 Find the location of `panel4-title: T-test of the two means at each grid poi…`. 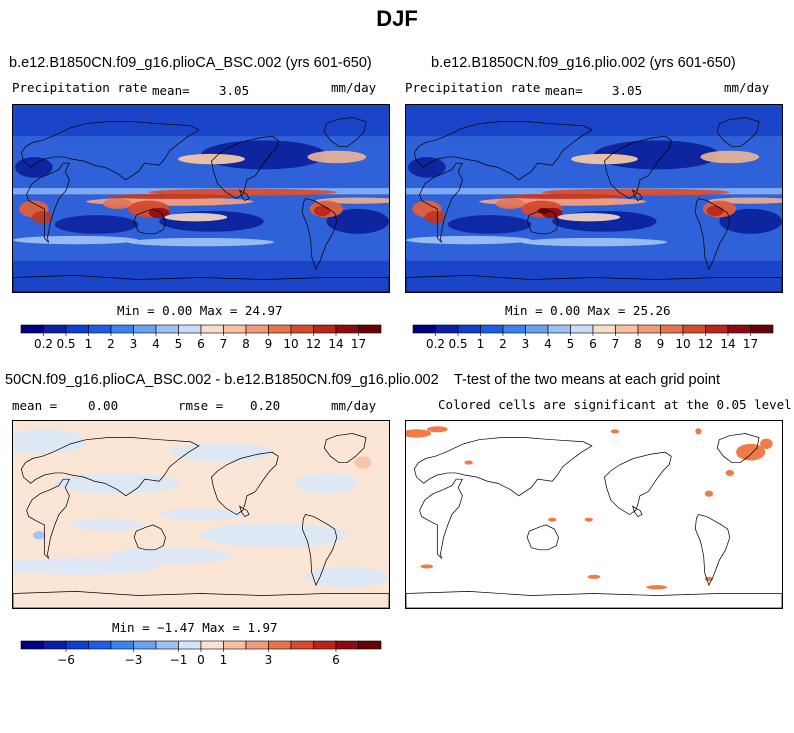

panel4-title: T-test of the two means at each grid poi… is located at coordinates (587, 380).